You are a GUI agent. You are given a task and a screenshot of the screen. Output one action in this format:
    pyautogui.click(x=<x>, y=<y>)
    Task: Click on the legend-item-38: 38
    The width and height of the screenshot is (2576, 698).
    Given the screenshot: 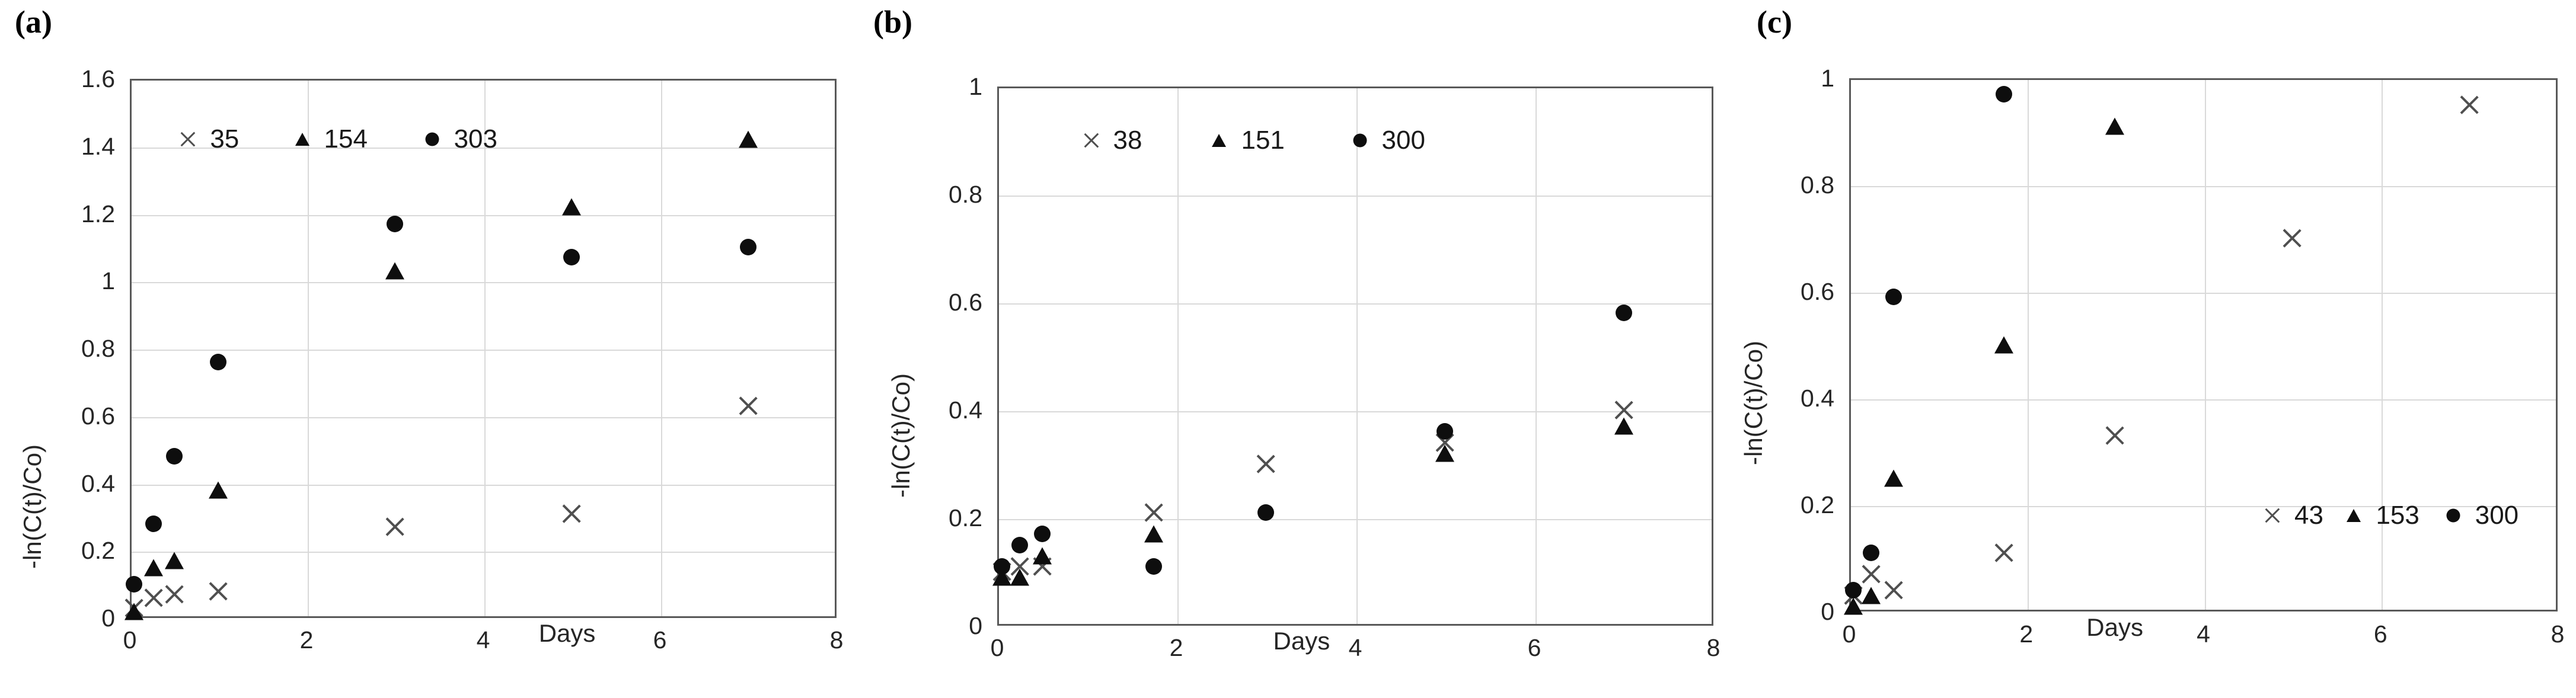 What is the action you would take?
    pyautogui.click(x=1111, y=140)
    